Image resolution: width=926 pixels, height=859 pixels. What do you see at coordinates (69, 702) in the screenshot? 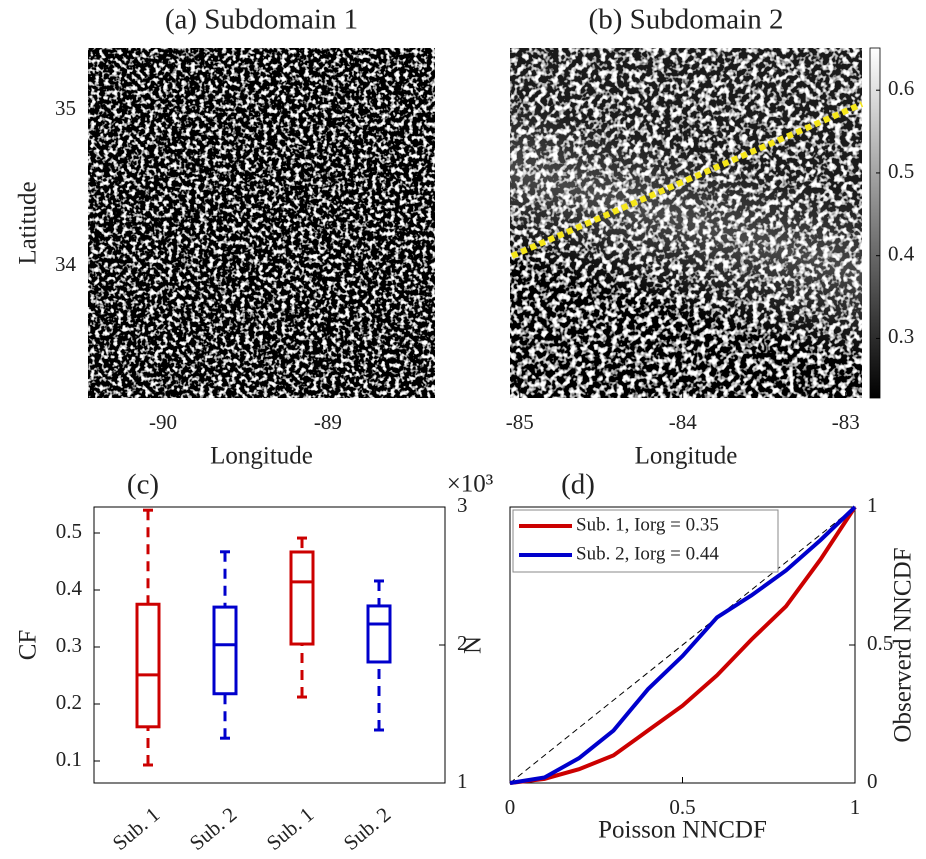
I see `y-tick-label: 0.2` at bounding box center [69, 702].